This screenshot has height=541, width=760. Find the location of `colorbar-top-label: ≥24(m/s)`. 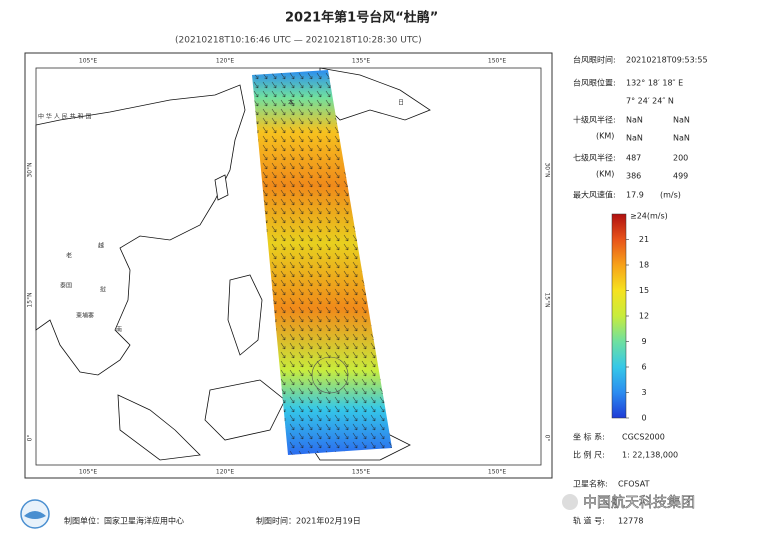

colorbar-top-label: ≥24(m/s) is located at coordinates (649, 216).